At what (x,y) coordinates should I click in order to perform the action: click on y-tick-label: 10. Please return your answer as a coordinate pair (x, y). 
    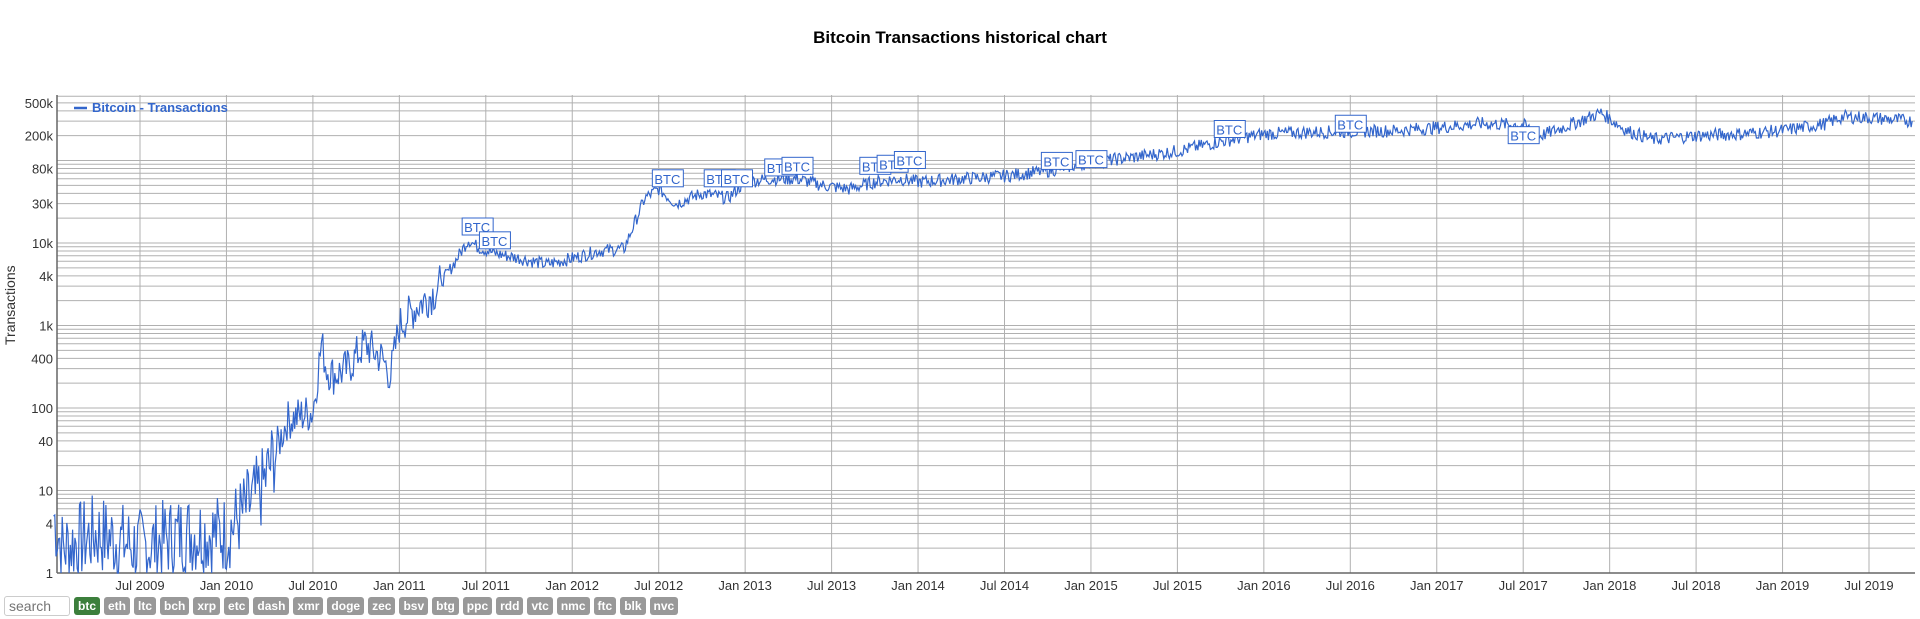
    Looking at the image, I should click on (46, 491).